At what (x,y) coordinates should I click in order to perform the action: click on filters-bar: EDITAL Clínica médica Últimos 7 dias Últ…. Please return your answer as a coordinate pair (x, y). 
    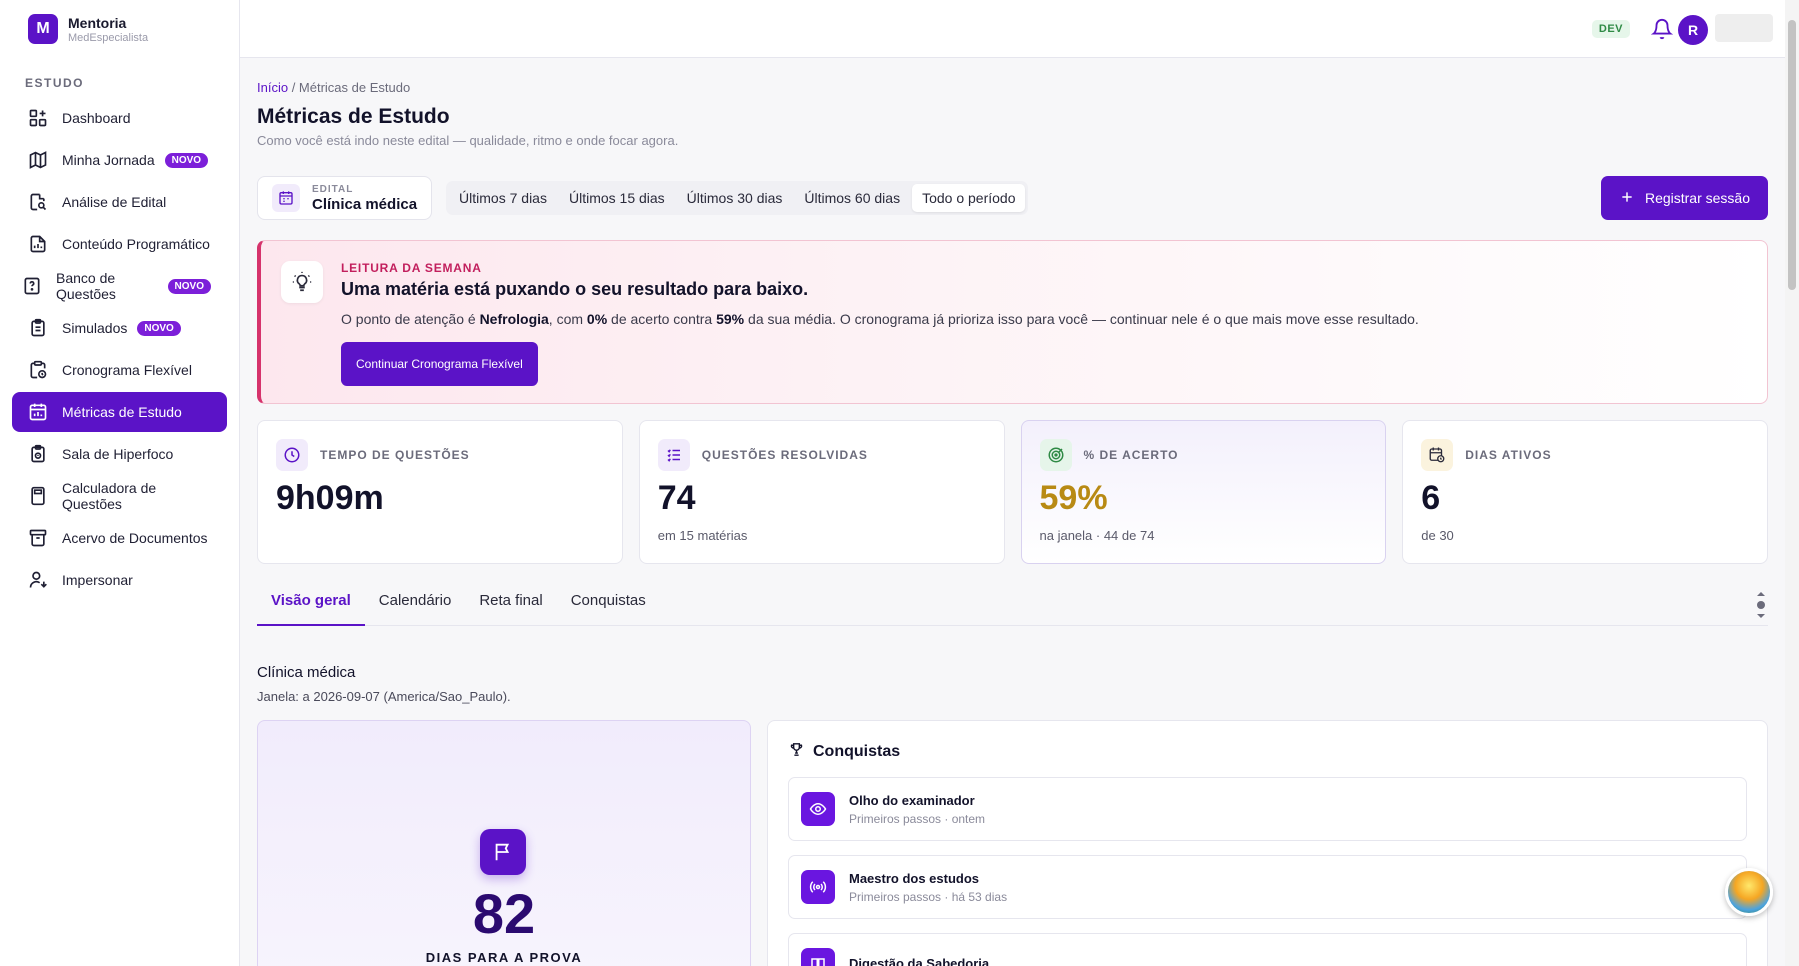
    Looking at the image, I should click on (1012, 198).